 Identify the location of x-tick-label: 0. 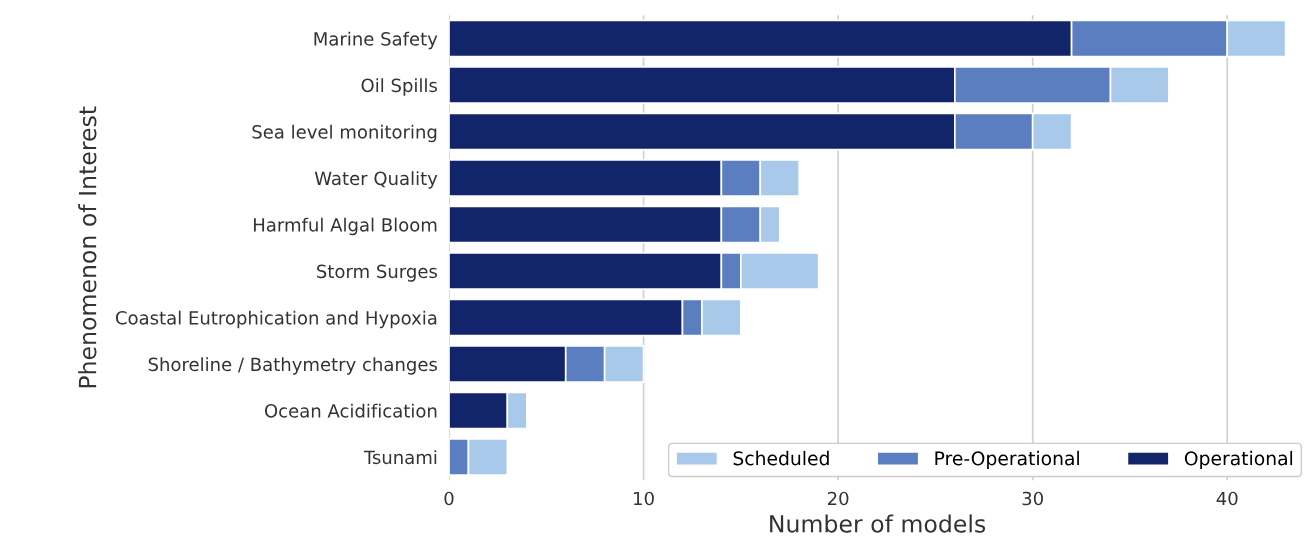
(449, 498).